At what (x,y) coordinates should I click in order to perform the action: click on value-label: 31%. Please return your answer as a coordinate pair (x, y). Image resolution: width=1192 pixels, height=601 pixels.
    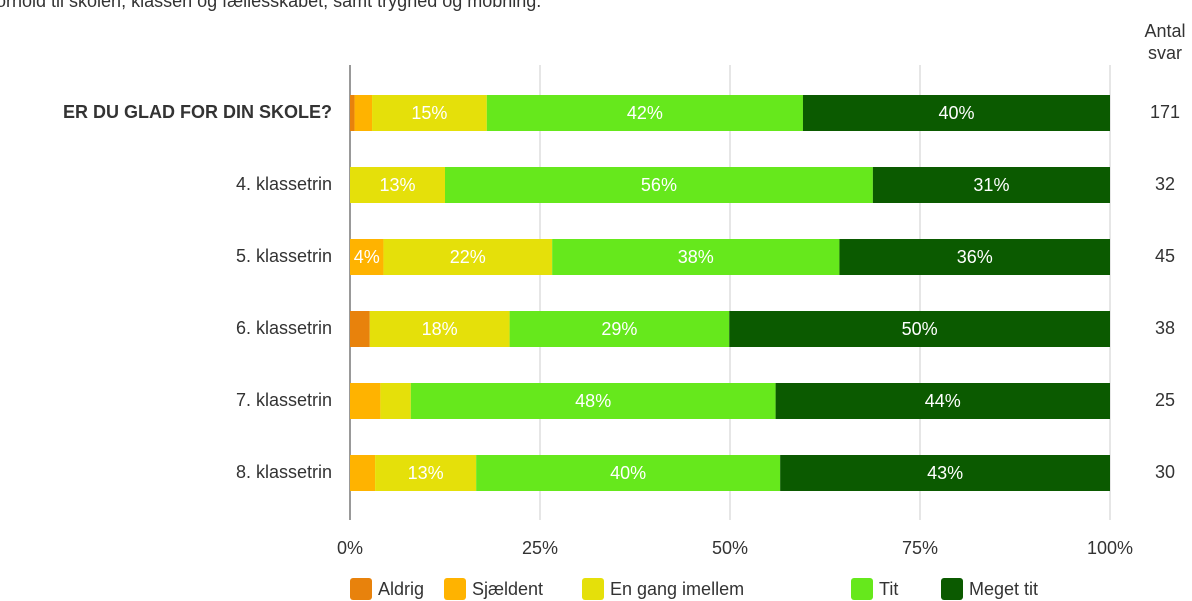
    Looking at the image, I should click on (991, 185).